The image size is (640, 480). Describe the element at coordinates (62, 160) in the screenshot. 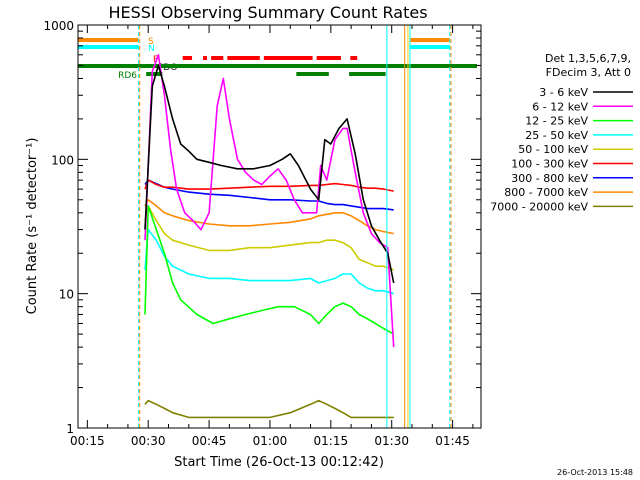

I see `y-tick-label: 100` at that location.